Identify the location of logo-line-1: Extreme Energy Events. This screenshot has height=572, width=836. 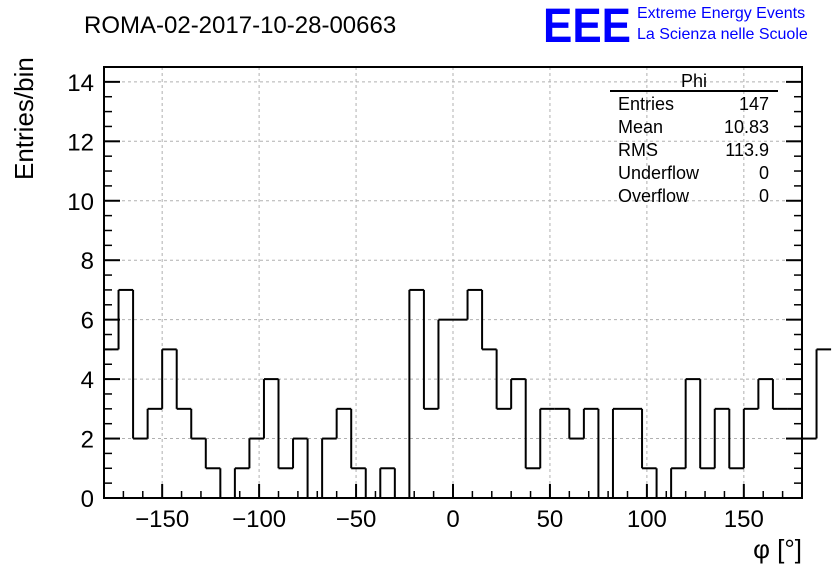
(721, 13).